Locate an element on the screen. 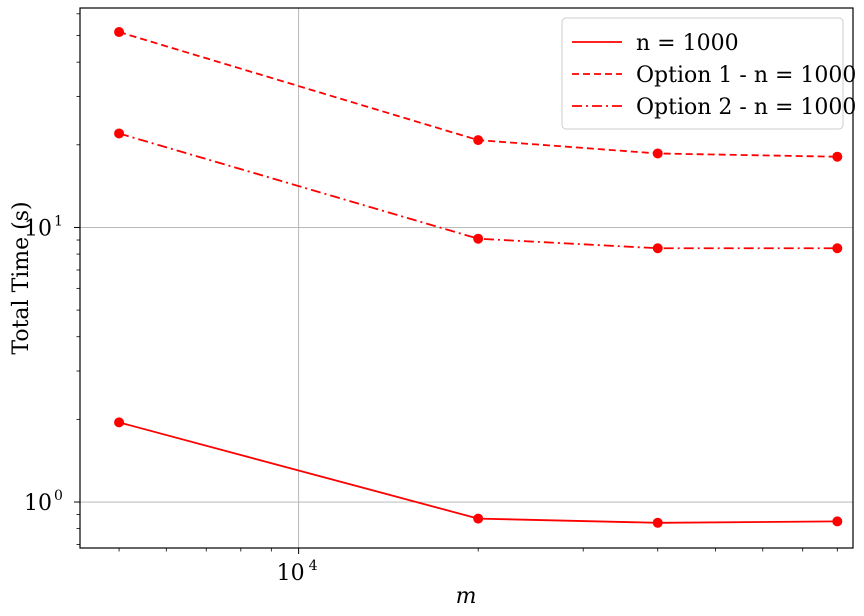 Image resolution: width=864 pixels, height=616 pixels. y-axis-label: Total Time (s) is located at coordinates (21, 277).